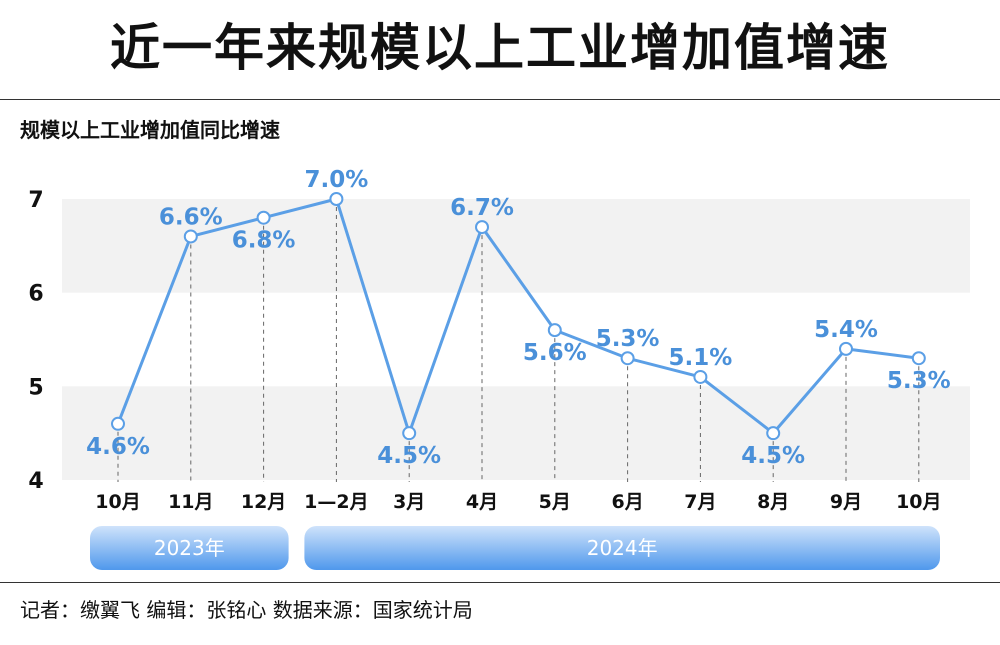 The image size is (1000, 645). What do you see at coordinates (482, 502) in the screenshot?
I see `x-tick-label: 4月` at bounding box center [482, 502].